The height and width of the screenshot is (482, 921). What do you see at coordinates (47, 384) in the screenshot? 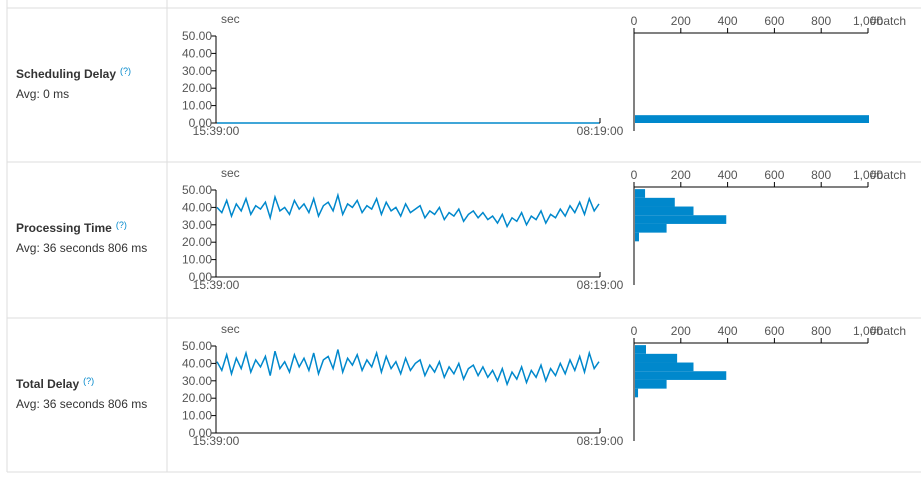
I see `metric-title: Total Delay` at bounding box center [47, 384].